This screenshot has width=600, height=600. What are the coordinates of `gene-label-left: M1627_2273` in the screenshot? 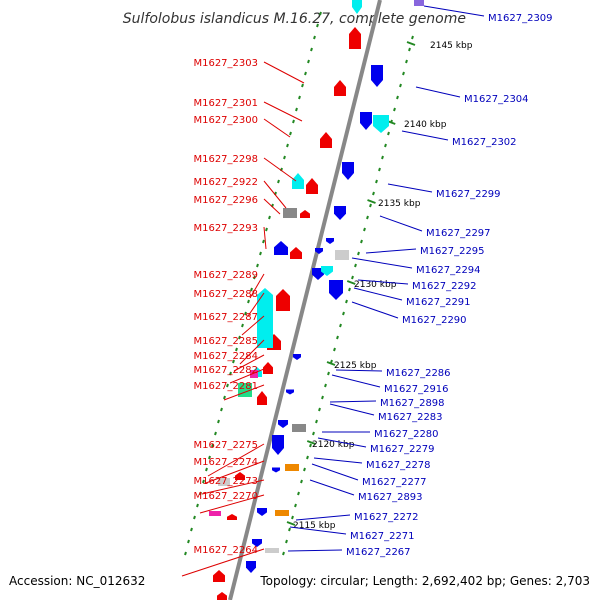 It's located at (225, 481).